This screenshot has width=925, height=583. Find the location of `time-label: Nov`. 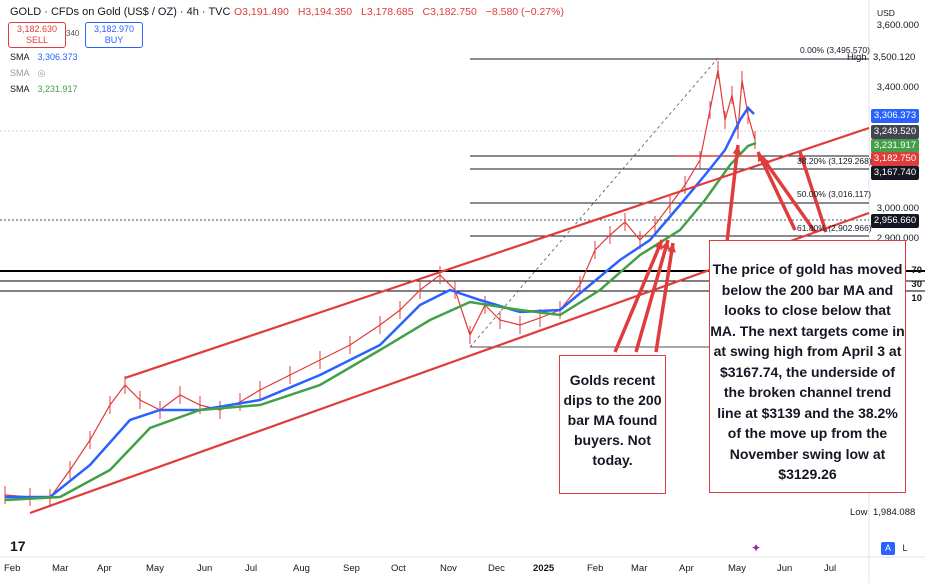

time-label: Nov is located at coordinates (448, 568).